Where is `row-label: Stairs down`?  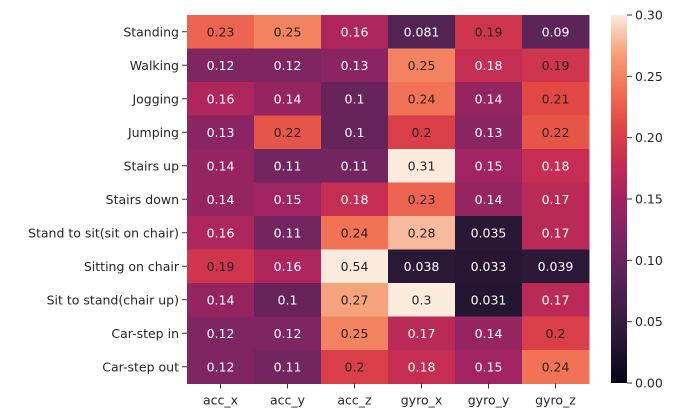
row-label: Stairs down is located at coordinates (142, 199).